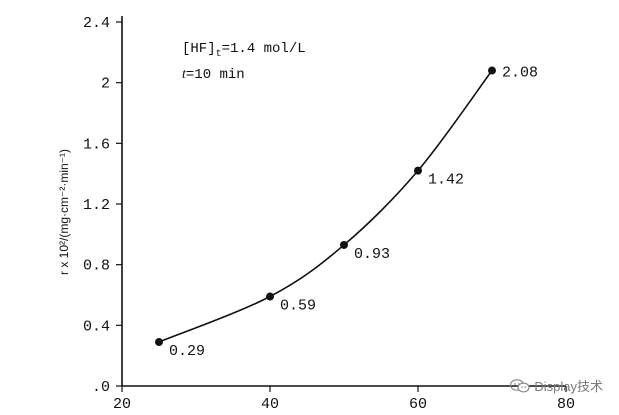 This screenshot has height=415, width=619. Describe the element at coordinates (122, 404) in the screenshot. I see `x-tick-label: 20` at that location.